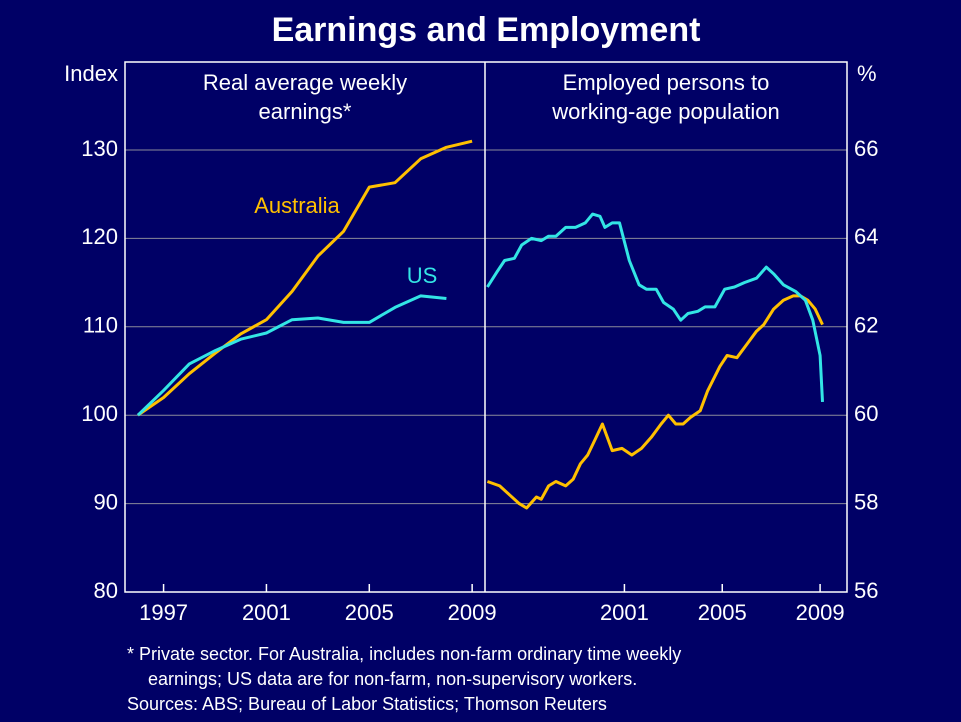 The image size is (961, 722). I want to click on panel-title: earnings*, so click(305, 111).